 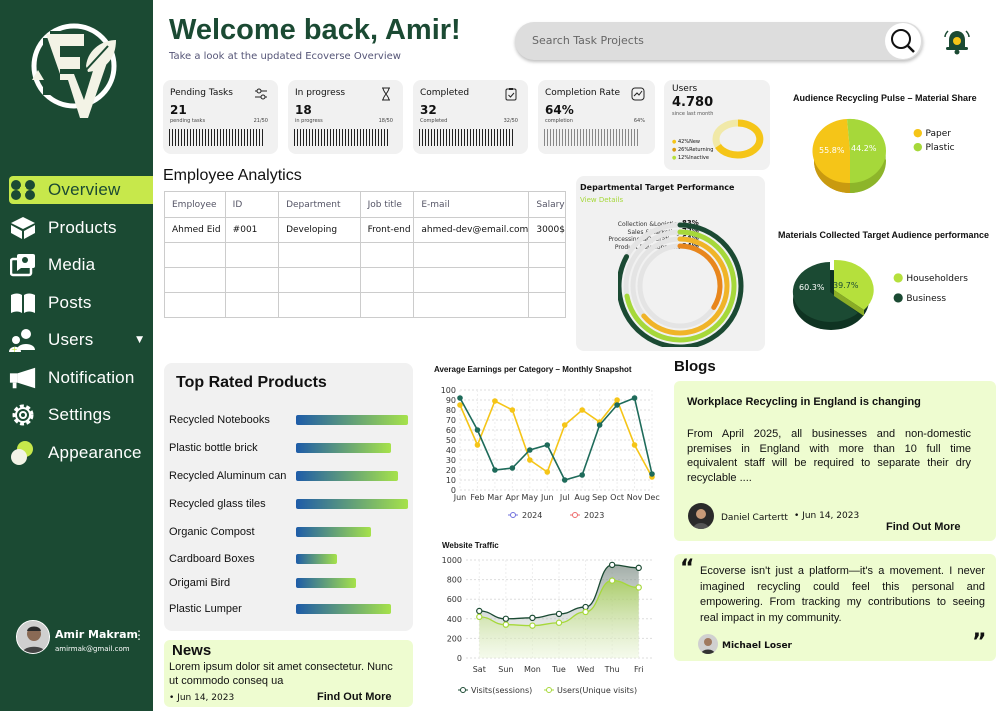 I want to click on megaphone-icon, so click(x=23, y=378).